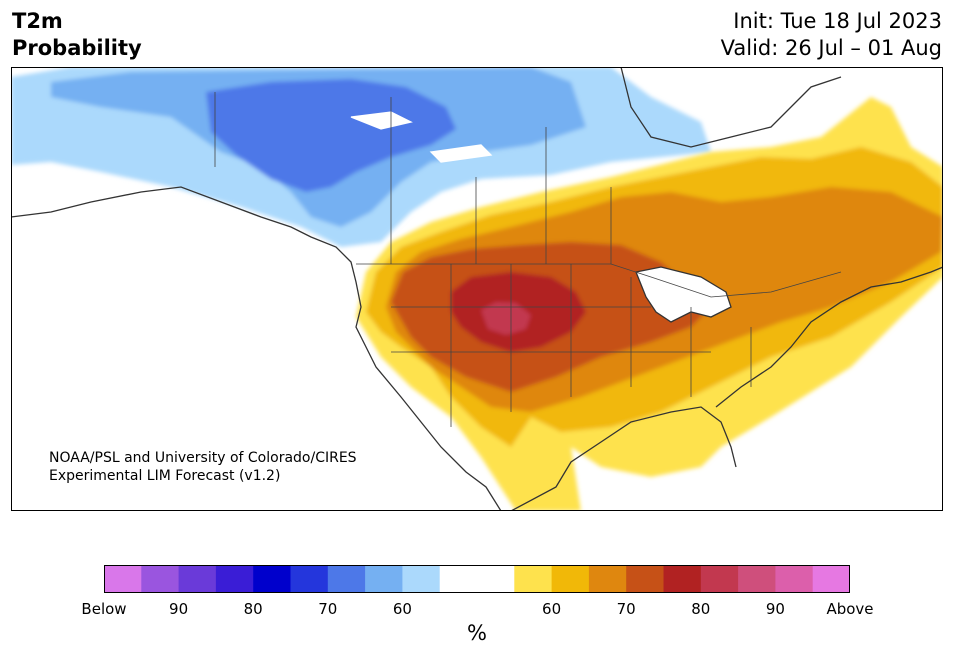 This screenshot has height=659, width=953. I want to click on colorbar-tick-label: Above, so click(850, 609).